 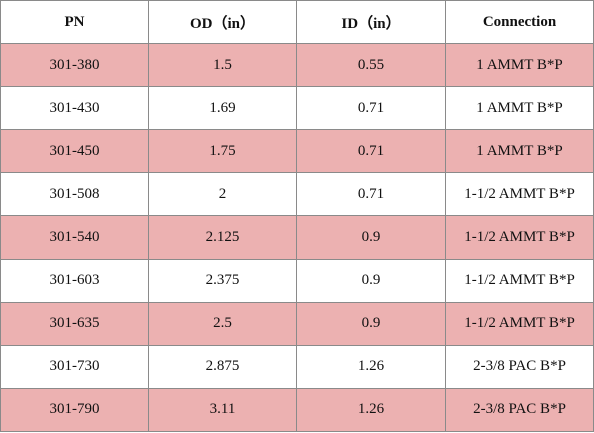 What do you see at coordinates (519, 22) in the screenshot?
I see `header-connection: Connection` at bounding box center [519, 22].